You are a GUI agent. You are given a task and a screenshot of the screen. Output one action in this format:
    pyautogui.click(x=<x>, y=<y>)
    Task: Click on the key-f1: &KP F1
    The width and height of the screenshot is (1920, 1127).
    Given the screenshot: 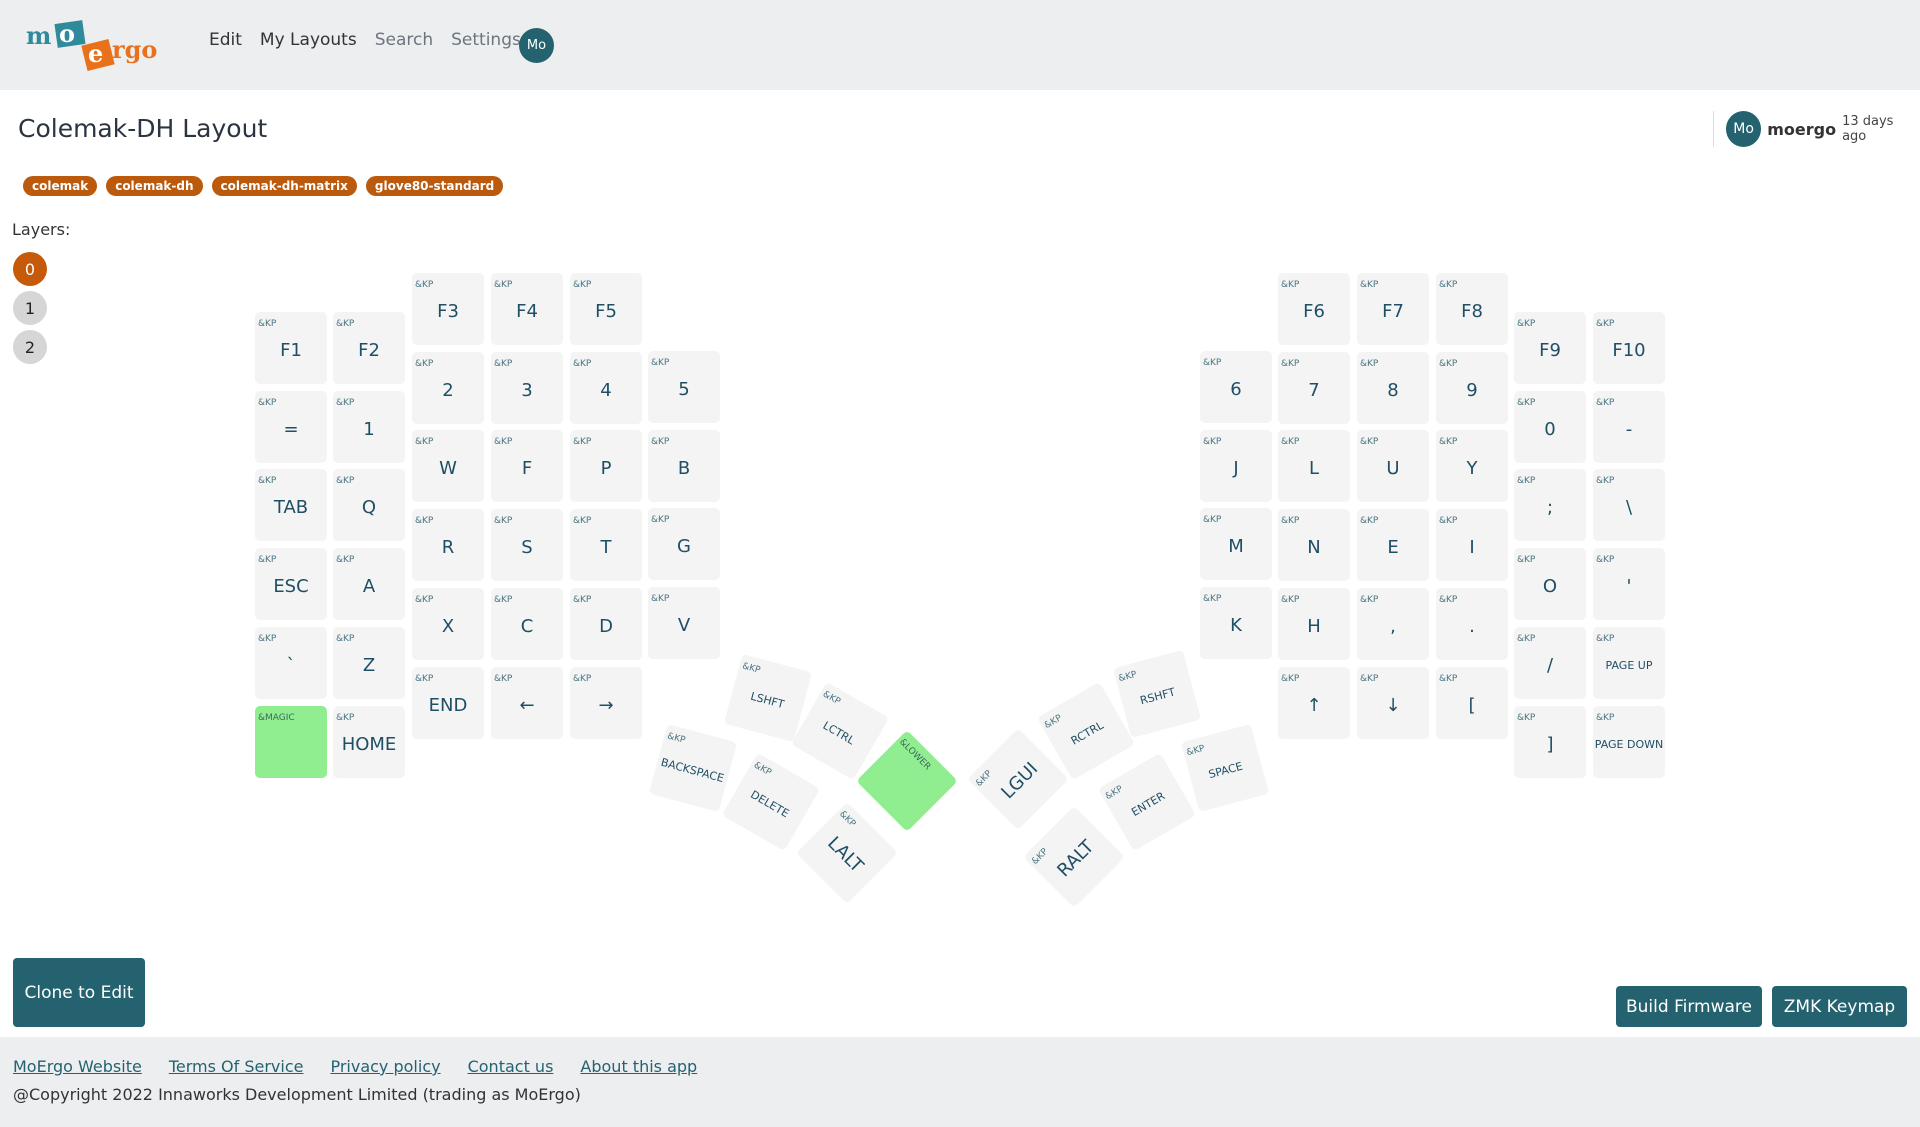 What is the action you would take?
    pyautogui.click(x=291, y=348)
    